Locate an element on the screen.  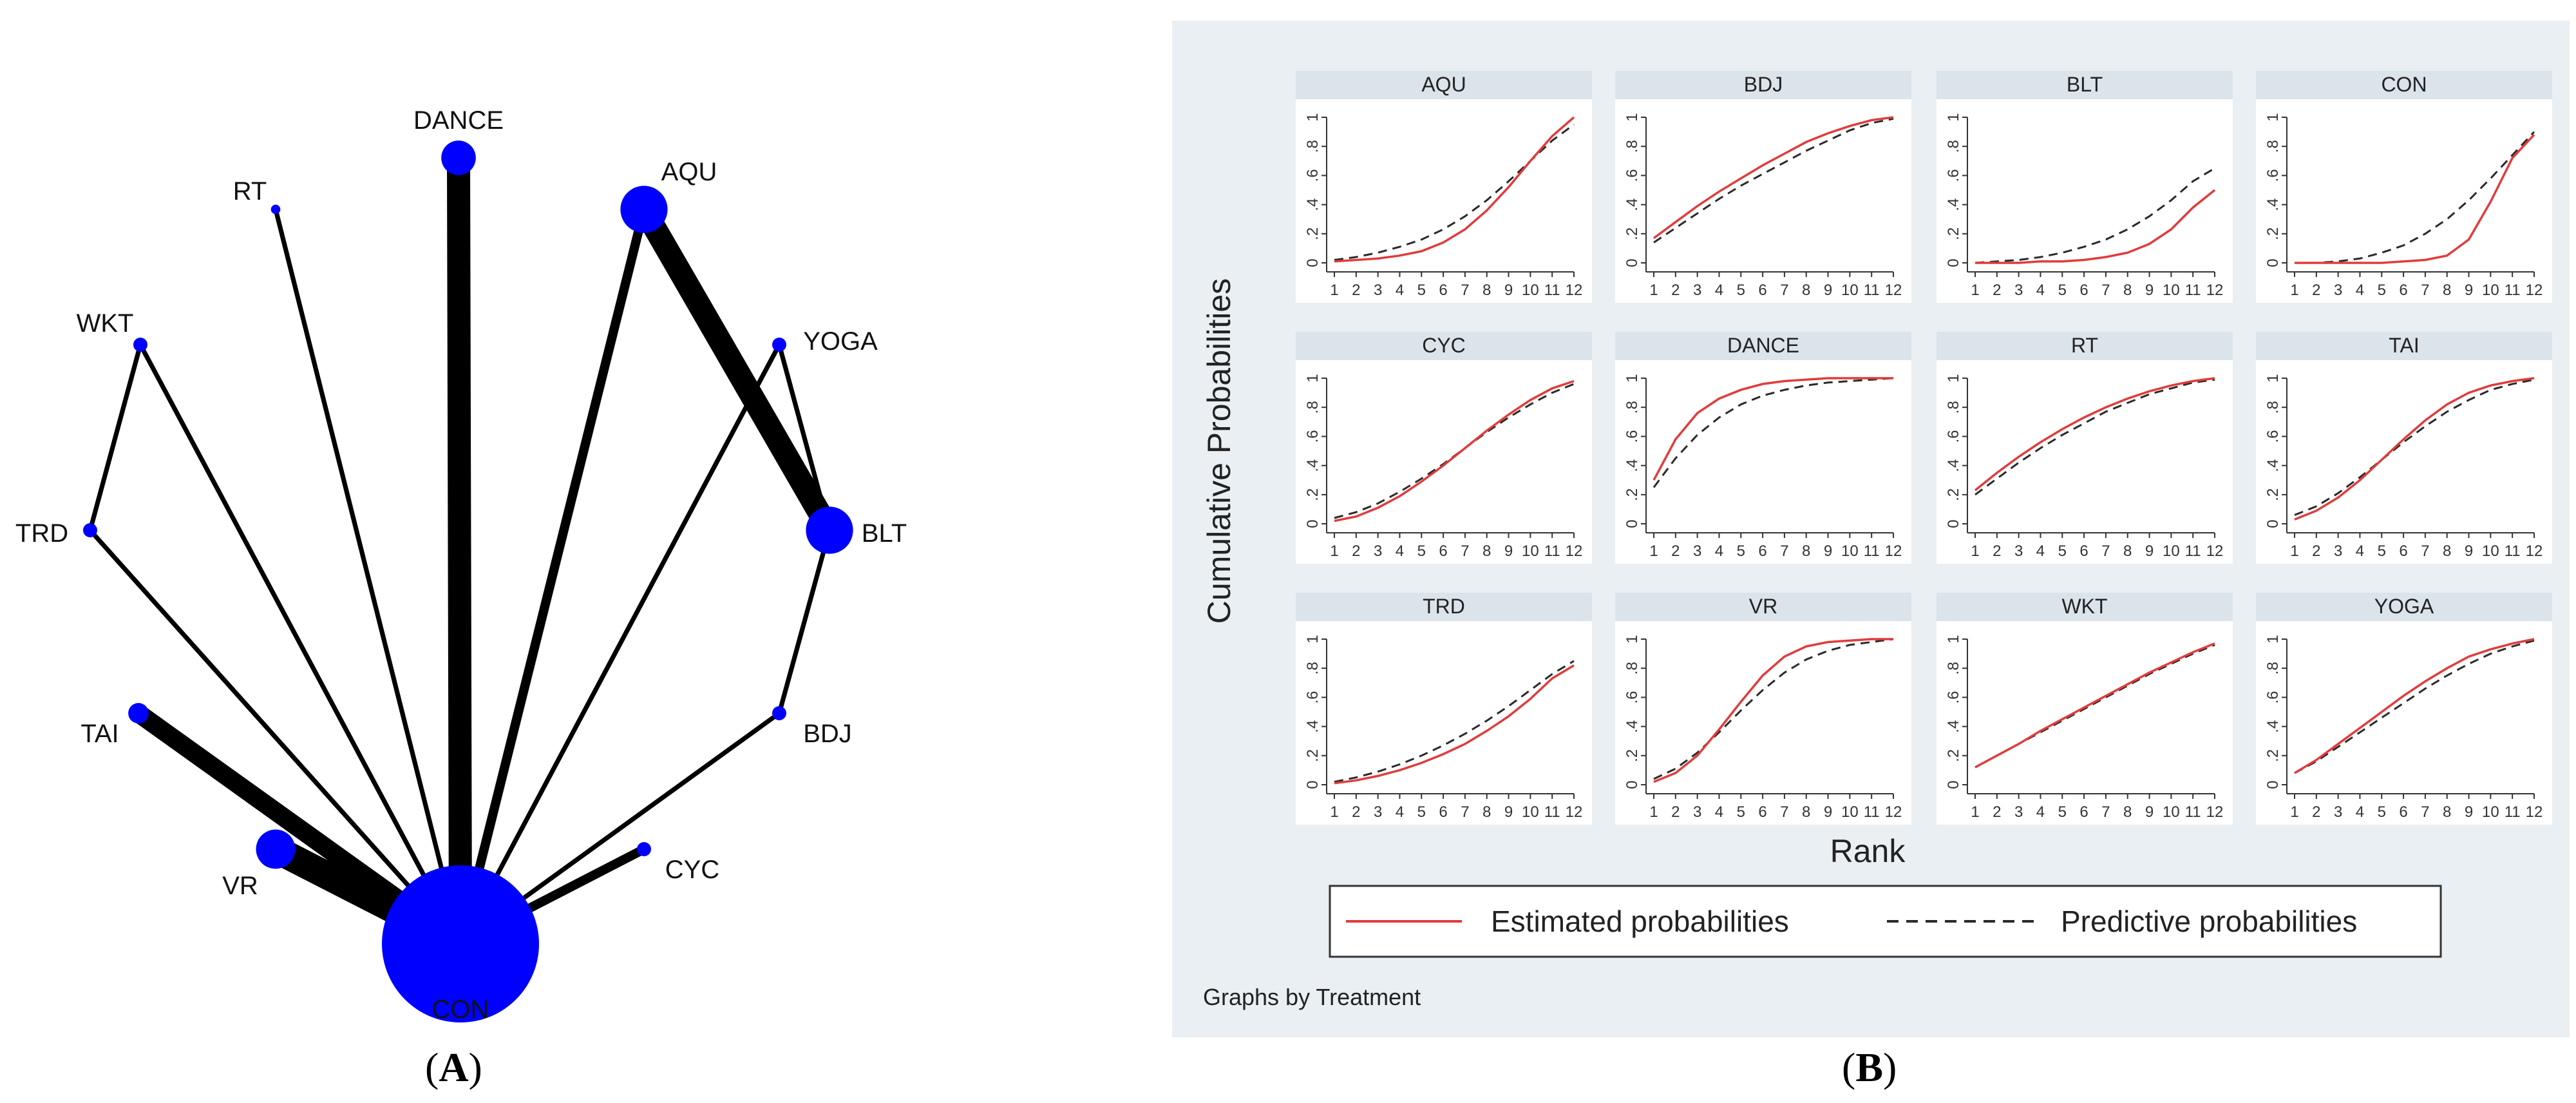
predictive-line-rt is located at coordinates (2095, 437).